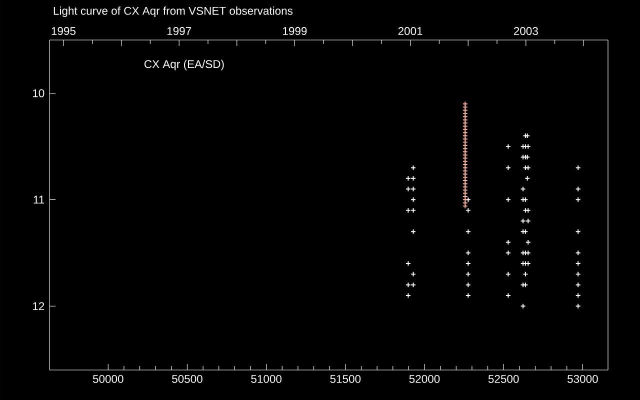 The width and height of the screenshot is (640, 400). Describe the element at coordinates (583, 378) in the screenshot. I see `x-tick-label: 53000` at that location.